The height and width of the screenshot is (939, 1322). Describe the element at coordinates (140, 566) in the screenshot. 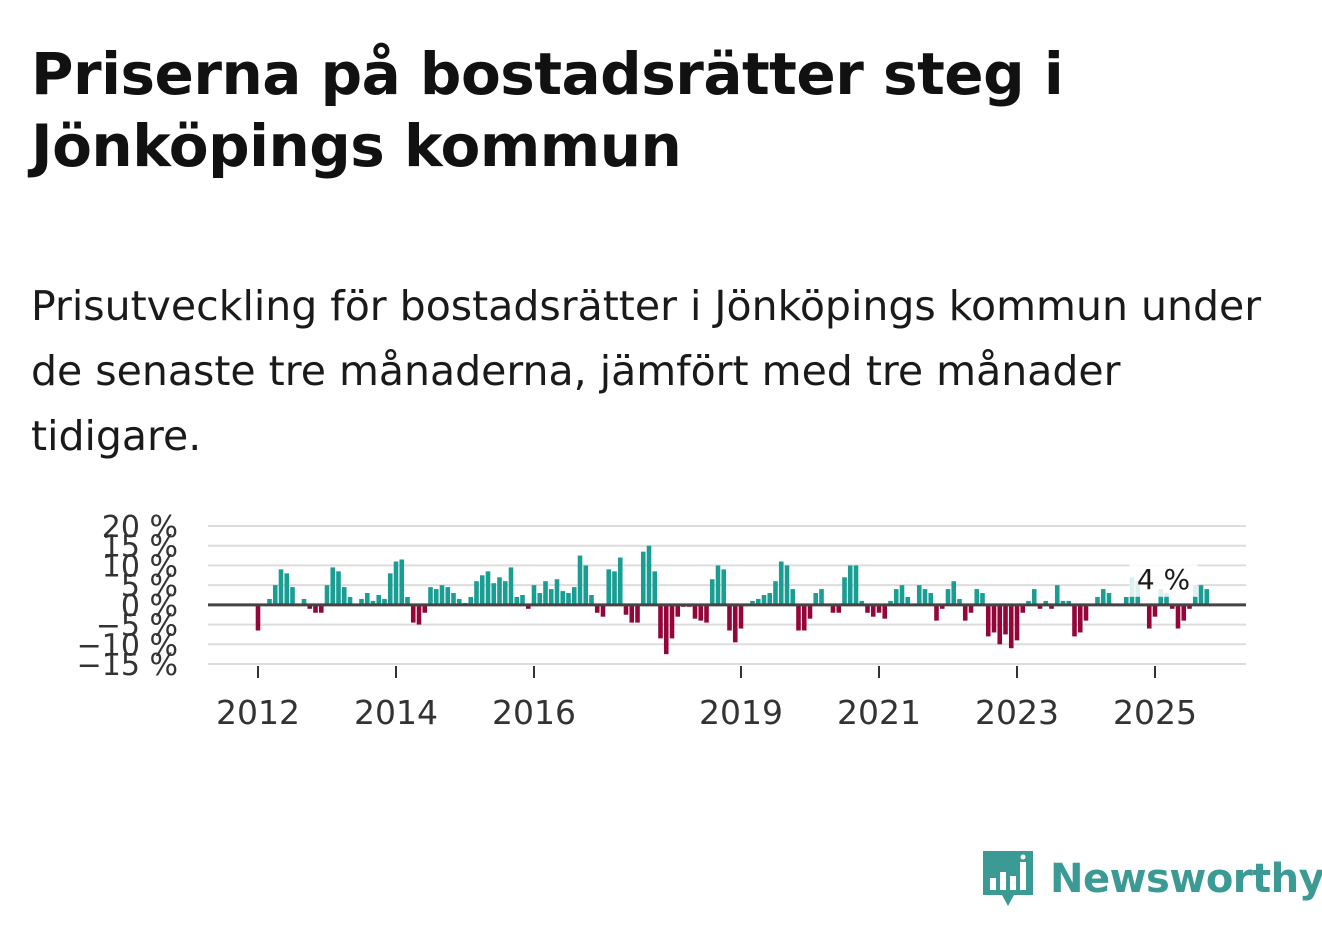

I see `y-tick-label: 10 %` at that location.